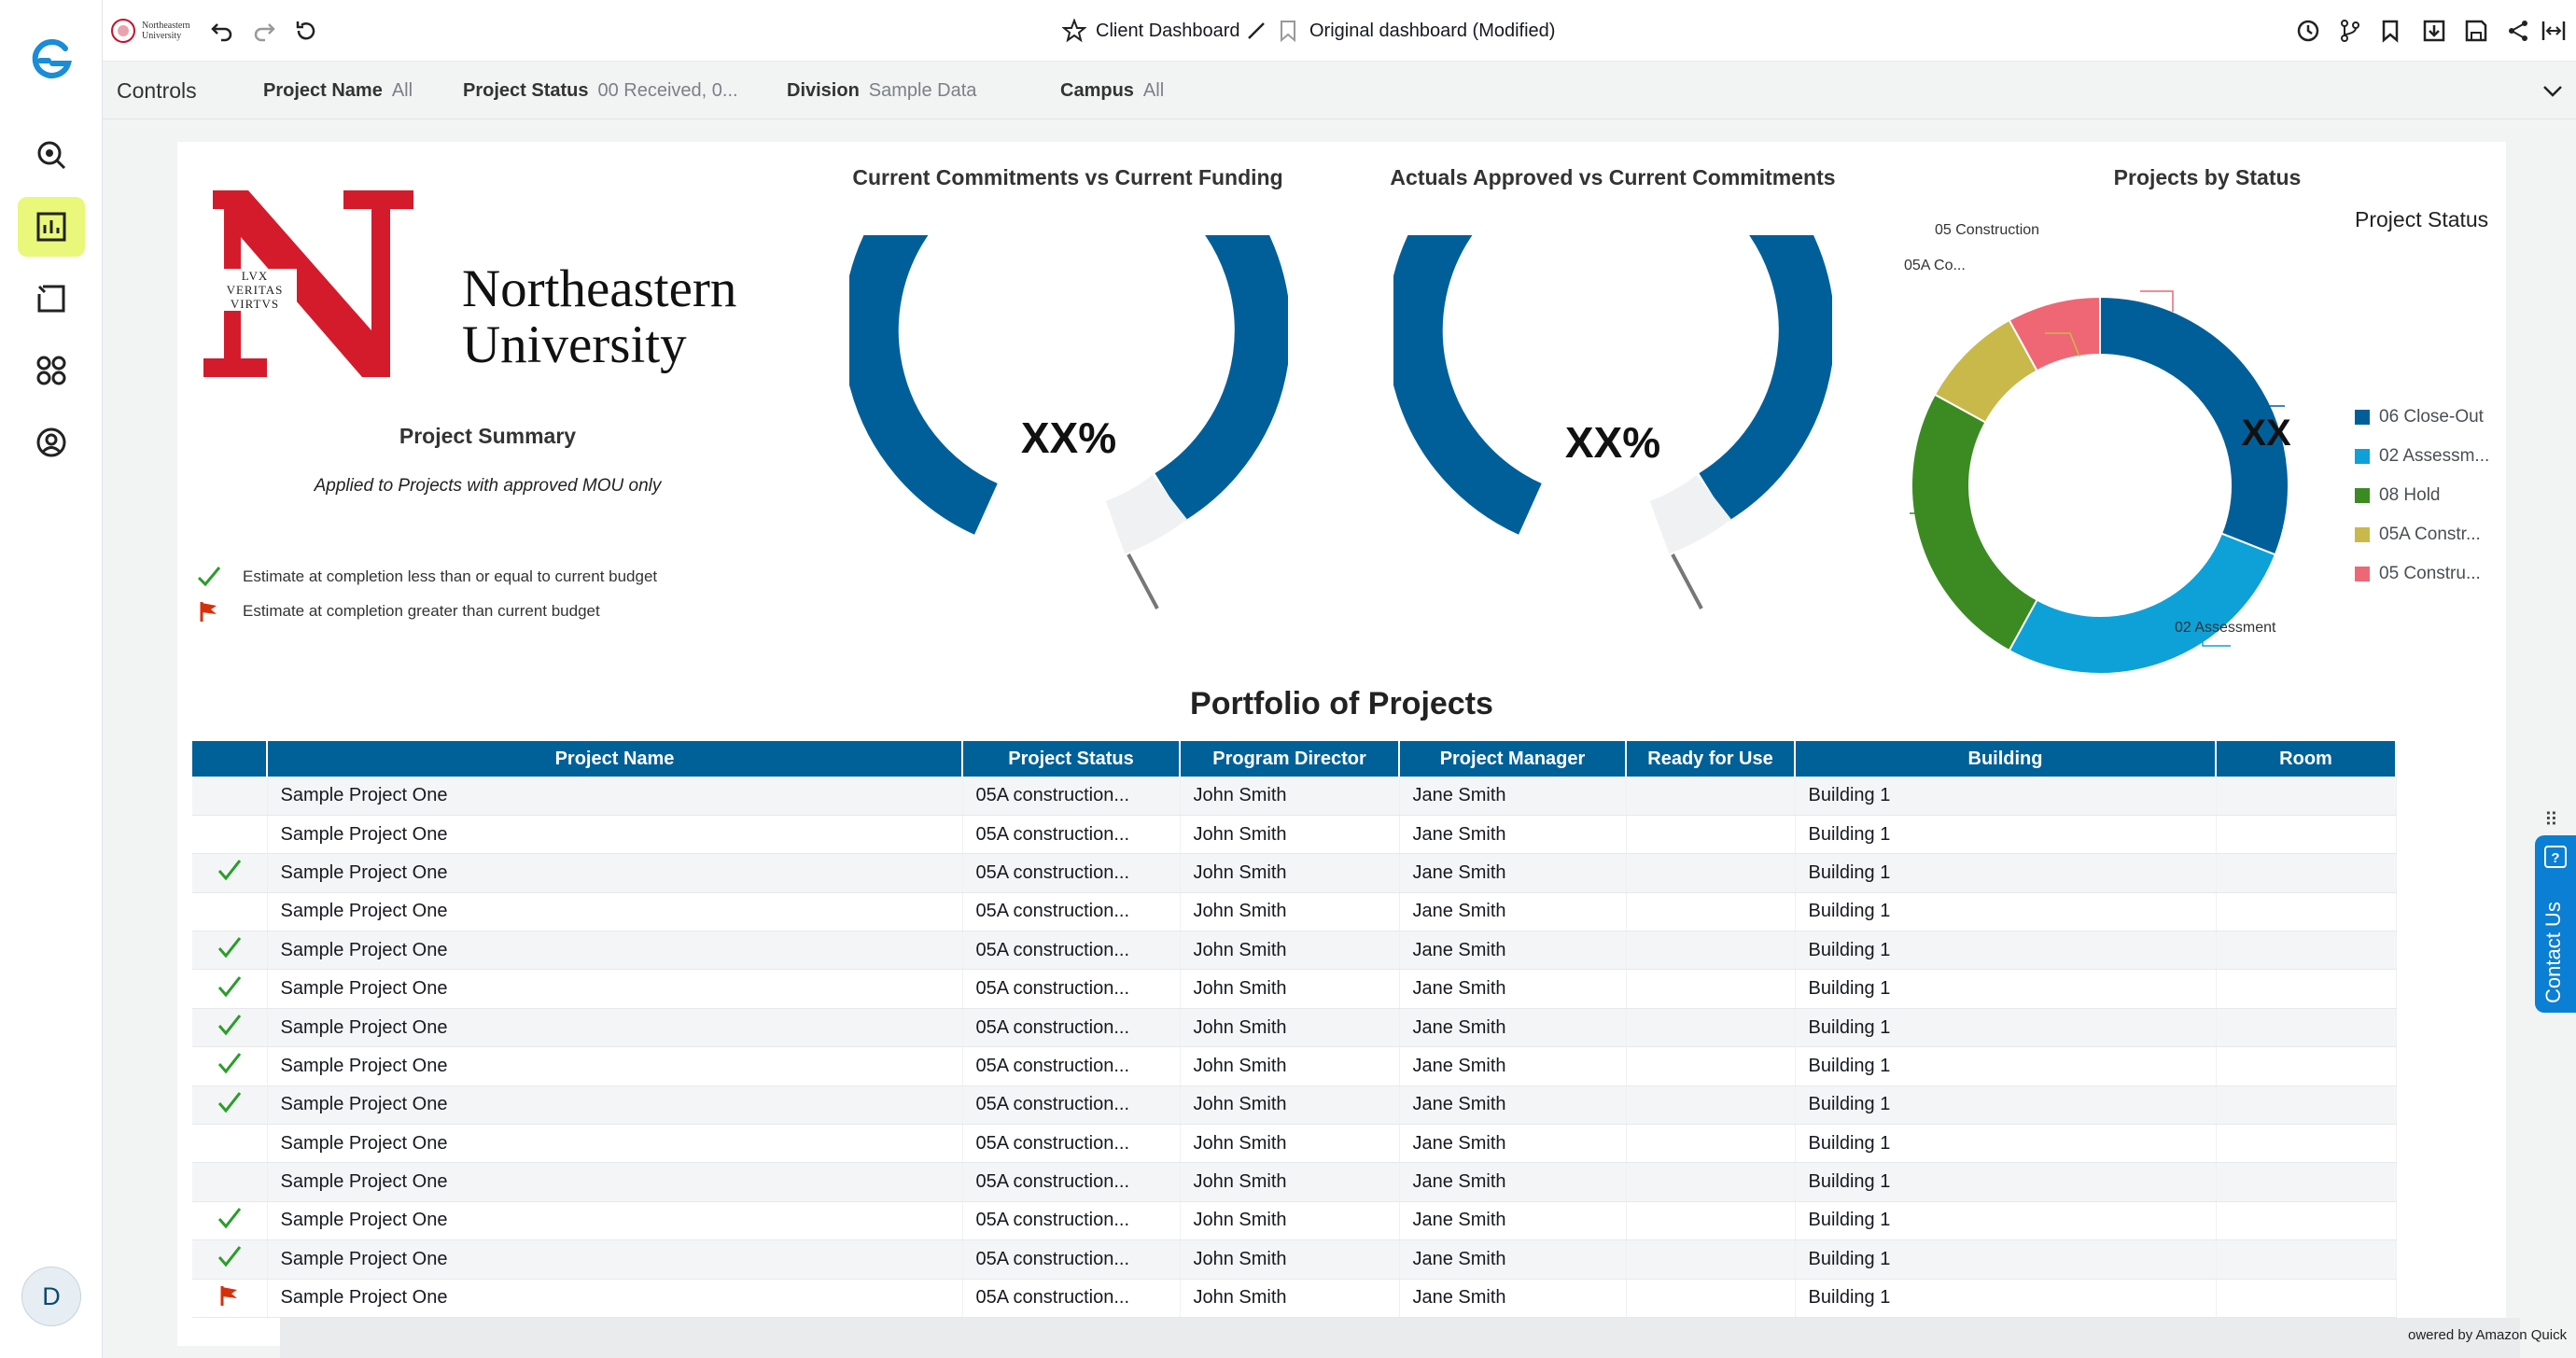  I want to click on status-legend-item: 06 Close-Out, so click(2419, 417).